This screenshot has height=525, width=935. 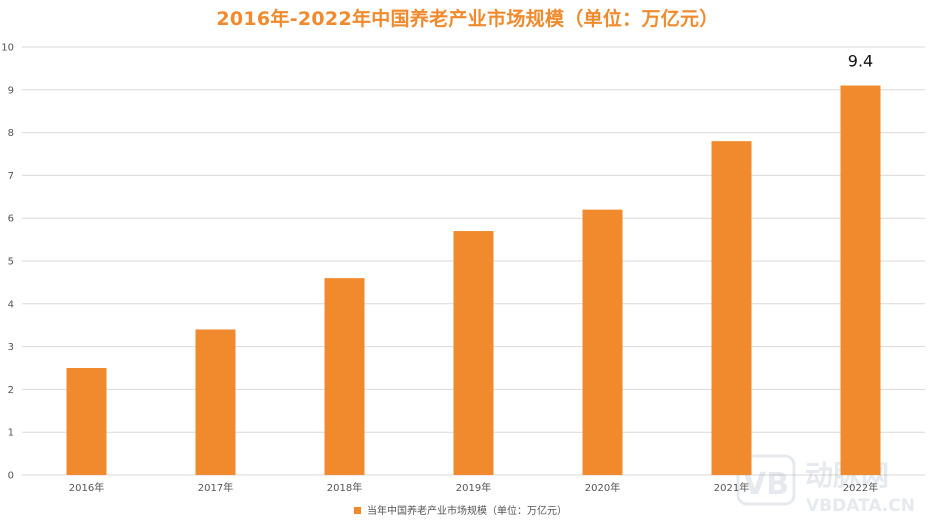 What do you see at coordinates (215, 487) in the screenshot?
I see `x-tick-label: 2017年` at bounding box center [215, 487].